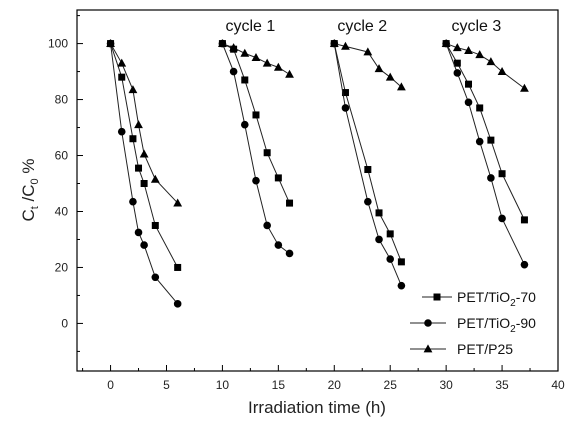  Describe the element at coordinates (223, 385) in the screenshot. I see `x-tick-label: 10` at that location.